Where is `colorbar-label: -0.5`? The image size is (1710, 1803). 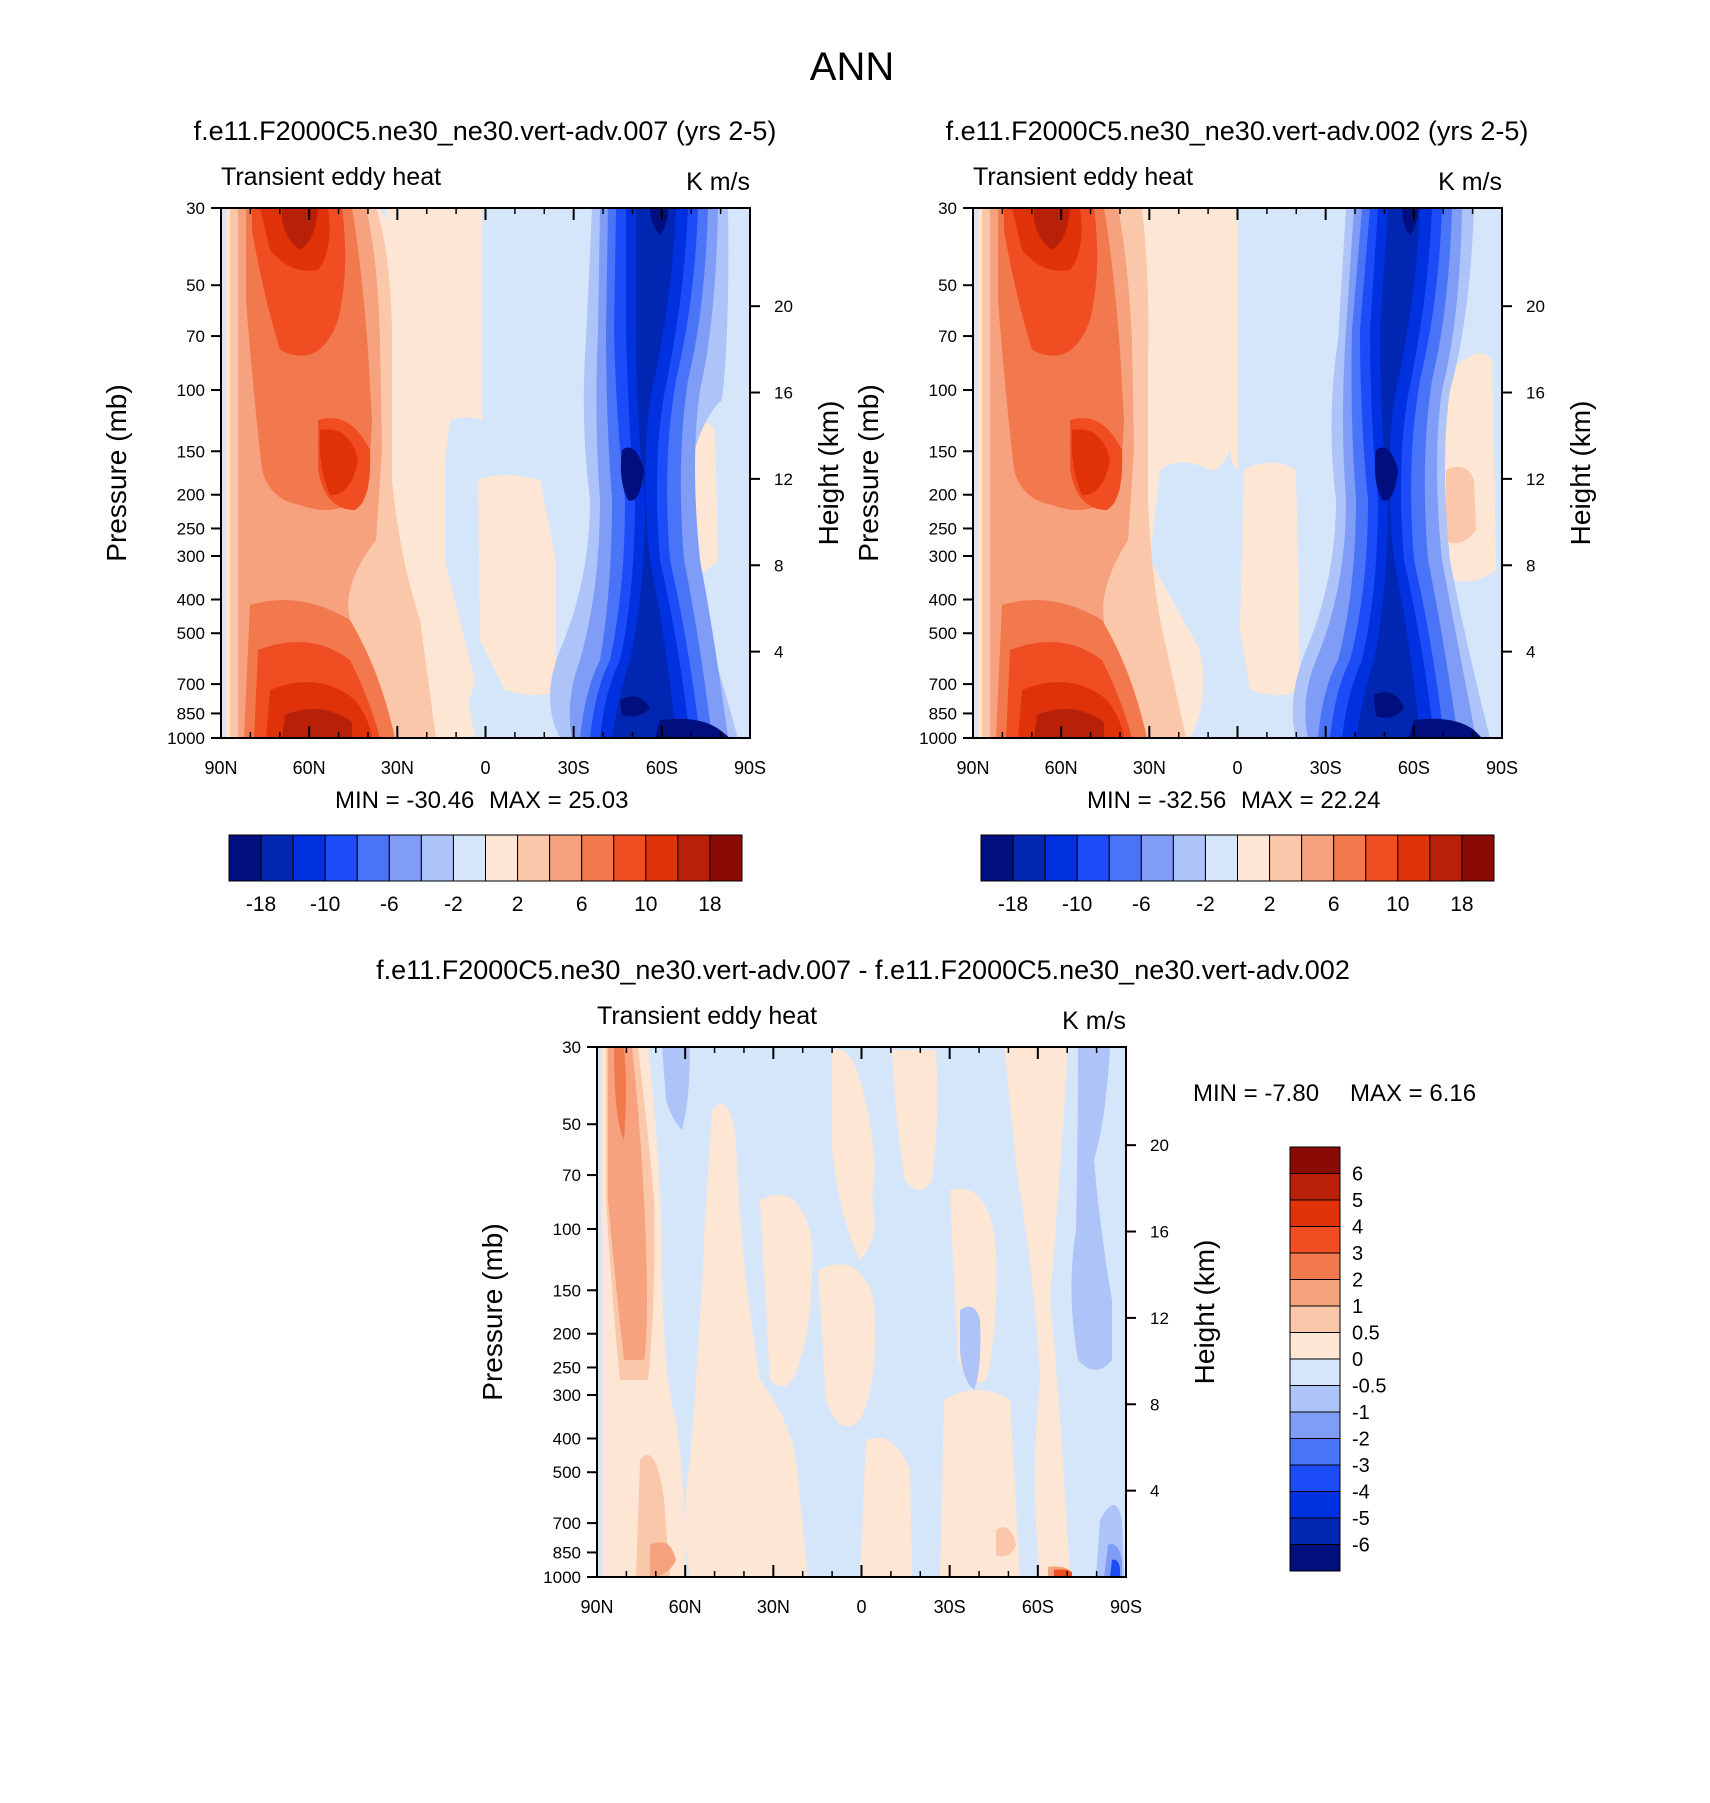 colorbar-label: -0.5 is located at coordinates (1369, 1387).